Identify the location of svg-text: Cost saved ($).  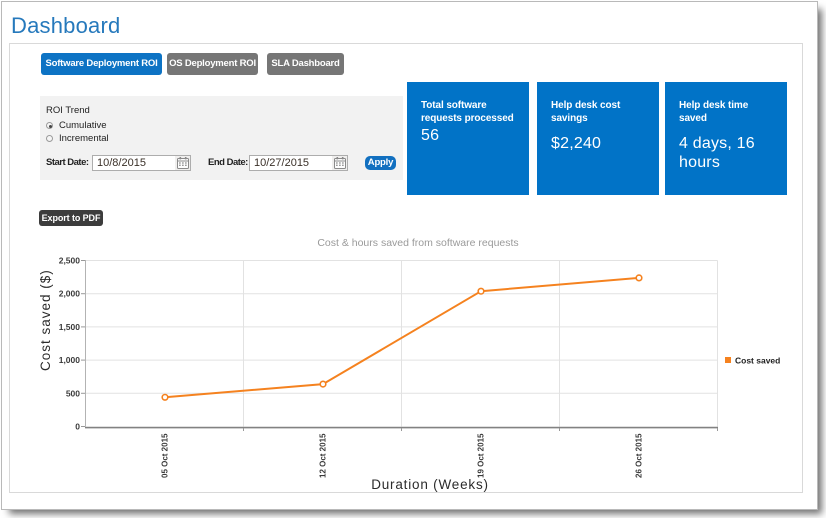
(45, 320).